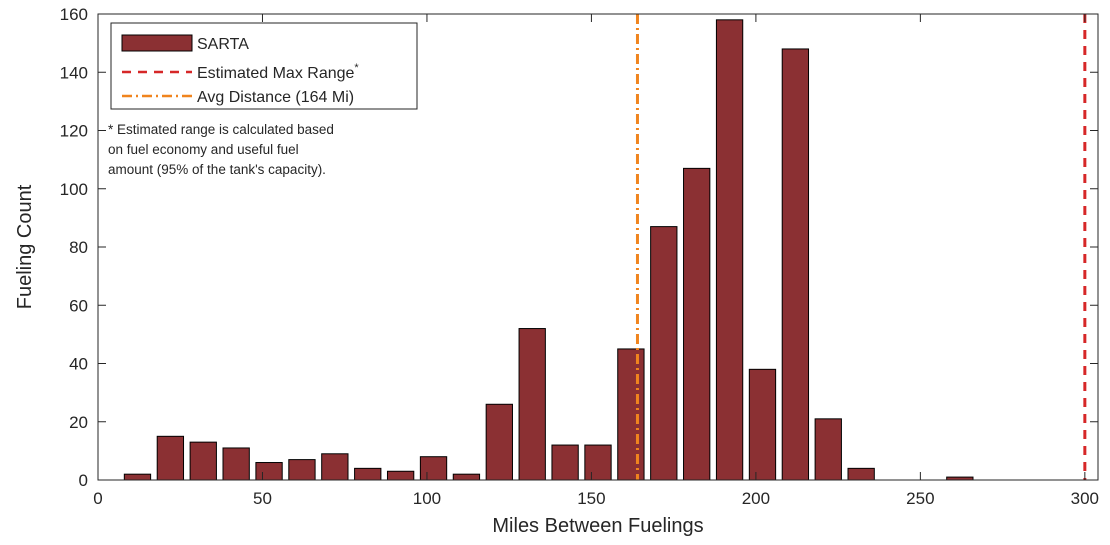 The height and width of the screenshot is (545, 1110). I want to click on y-tick-label: 60, so click(78, 305).